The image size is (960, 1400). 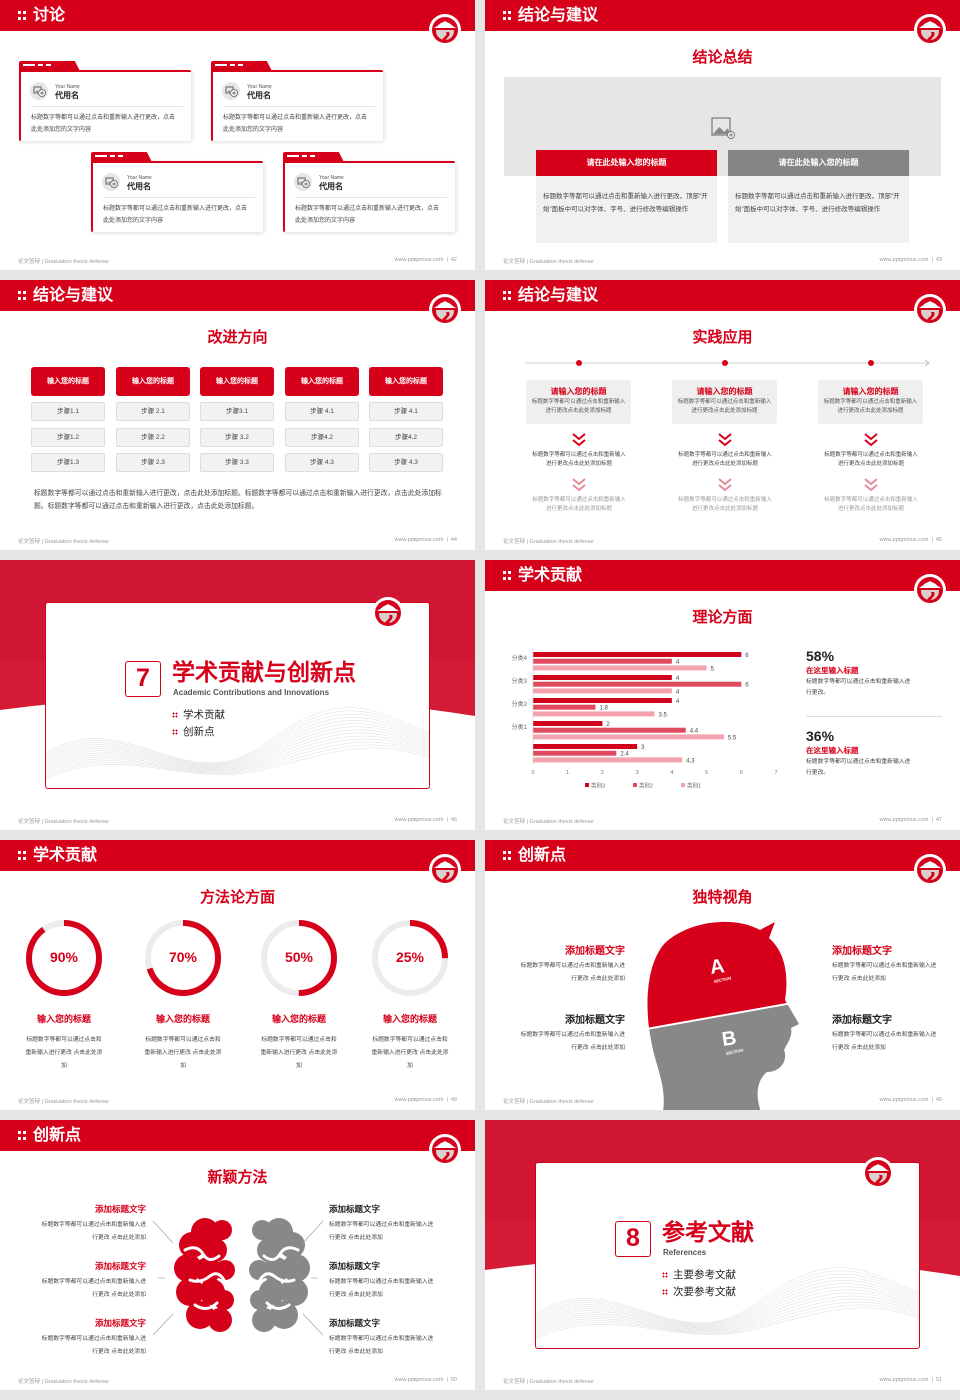 I want to click on data-label: 2, so click(x=608, y=725).